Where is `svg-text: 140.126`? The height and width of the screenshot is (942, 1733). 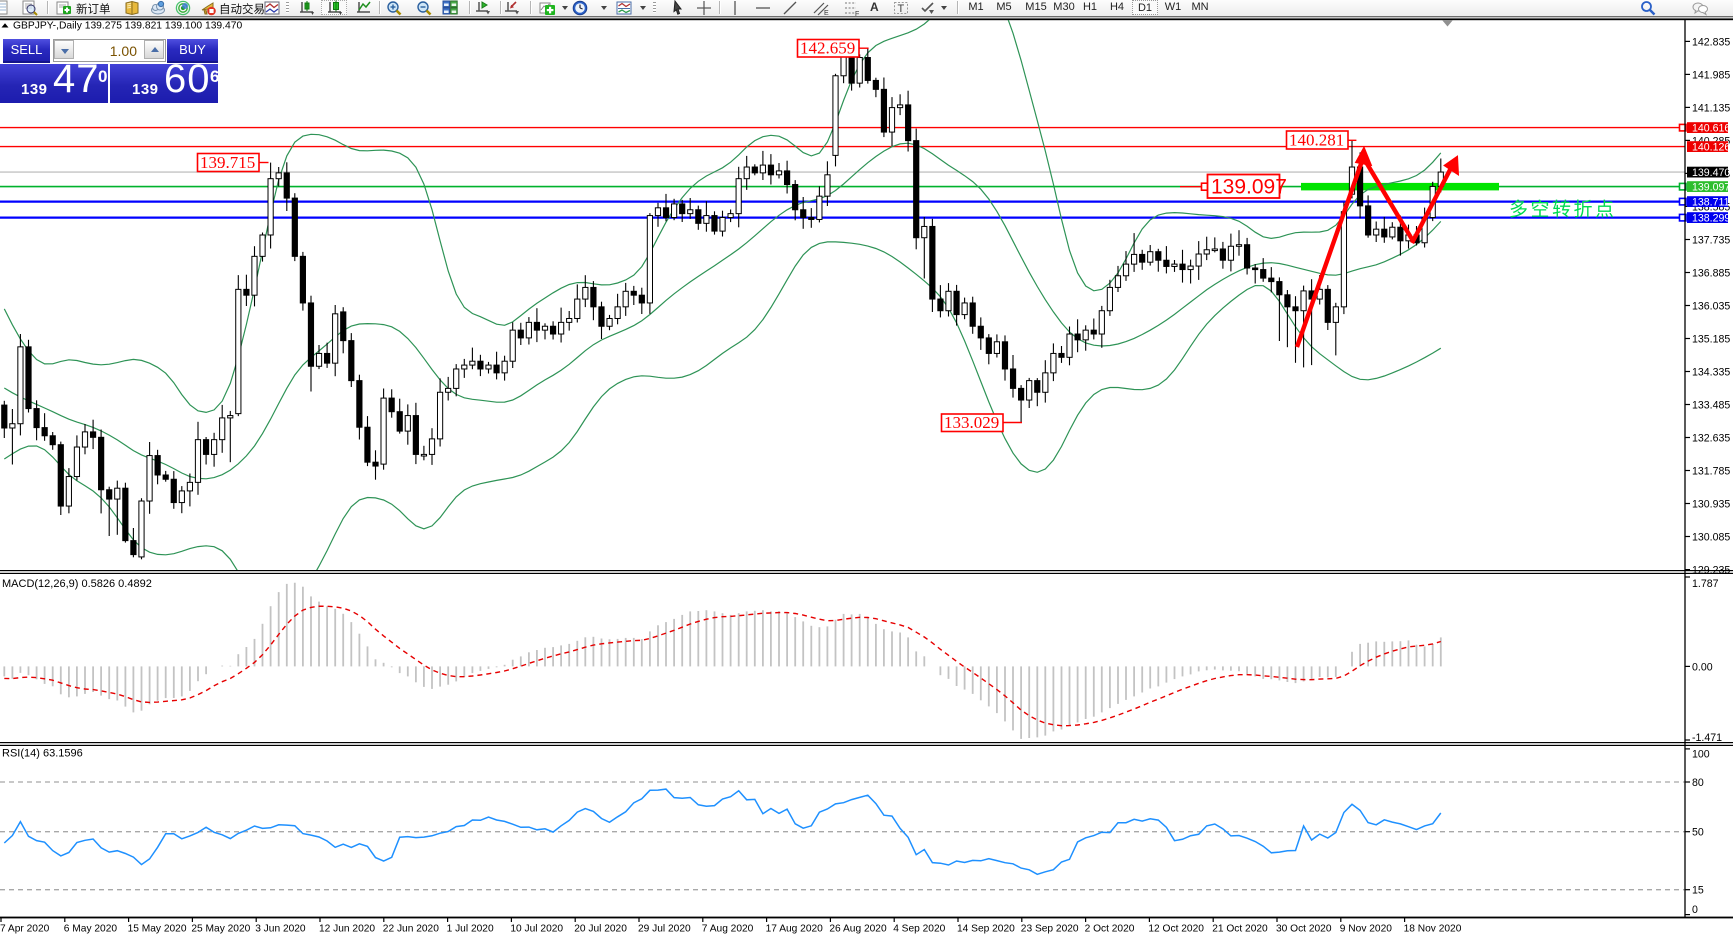
svg-text: 140.126 is located at coordinates (1711, 148).